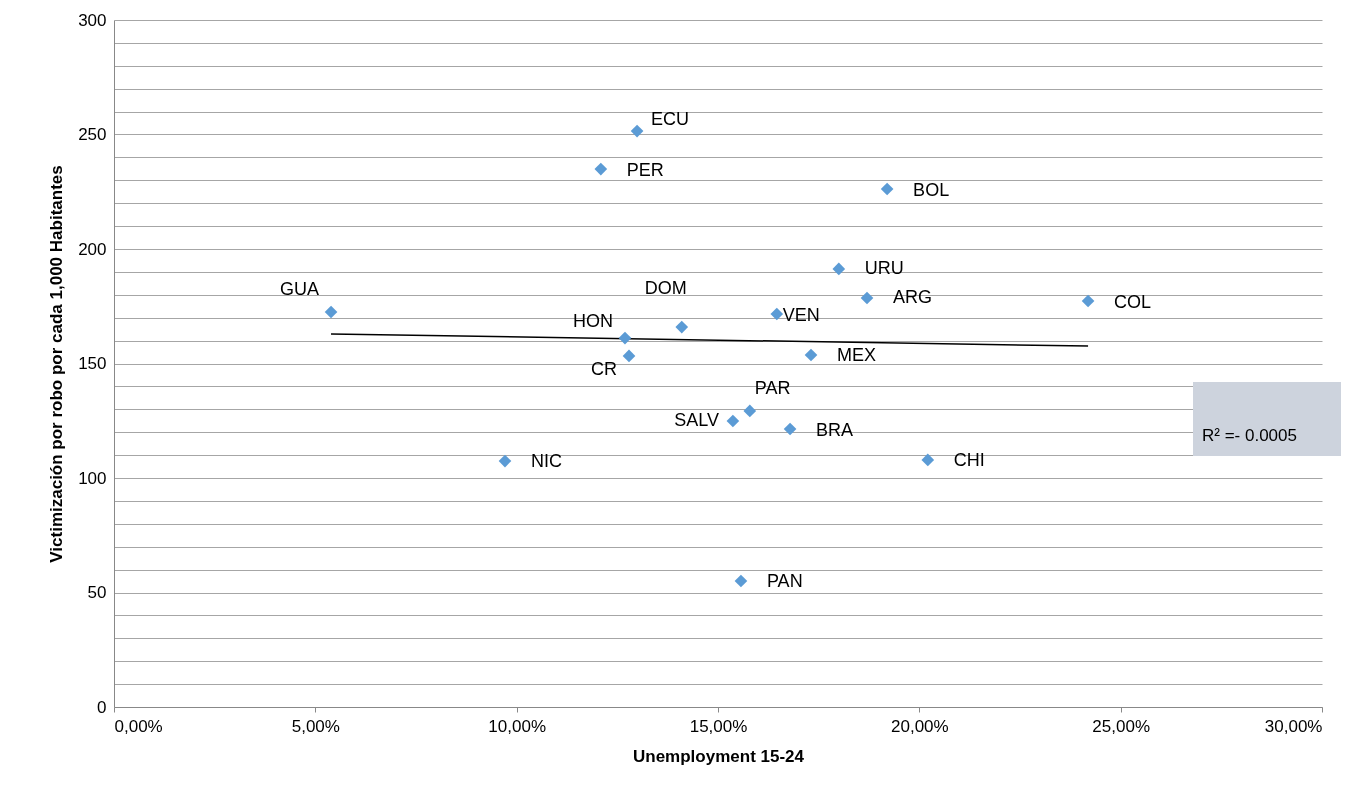 This screenshot has width=1366, height=797. I want to click on x-tick-label: 20,00%, so click(920, 726).